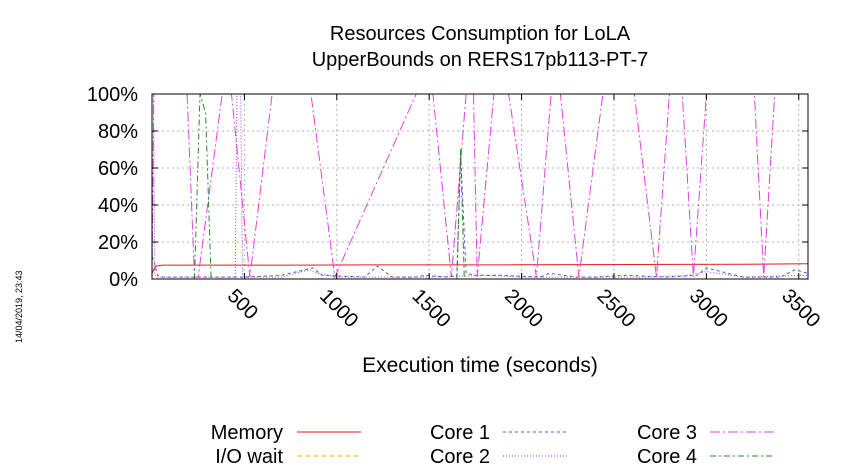  What do you see at coordinates (480, 60) in the screenshot?
I see `chart-title-line-2: UpperBounds on RERS17pb113-PT-7` at bounding box center [480, 60].